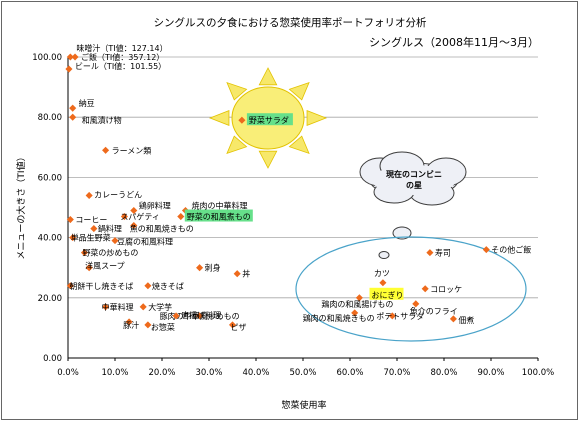  Describe the element at coordinates (161, 373) in the screenshot. I see `x-tick-label: 20.0%` at that location.